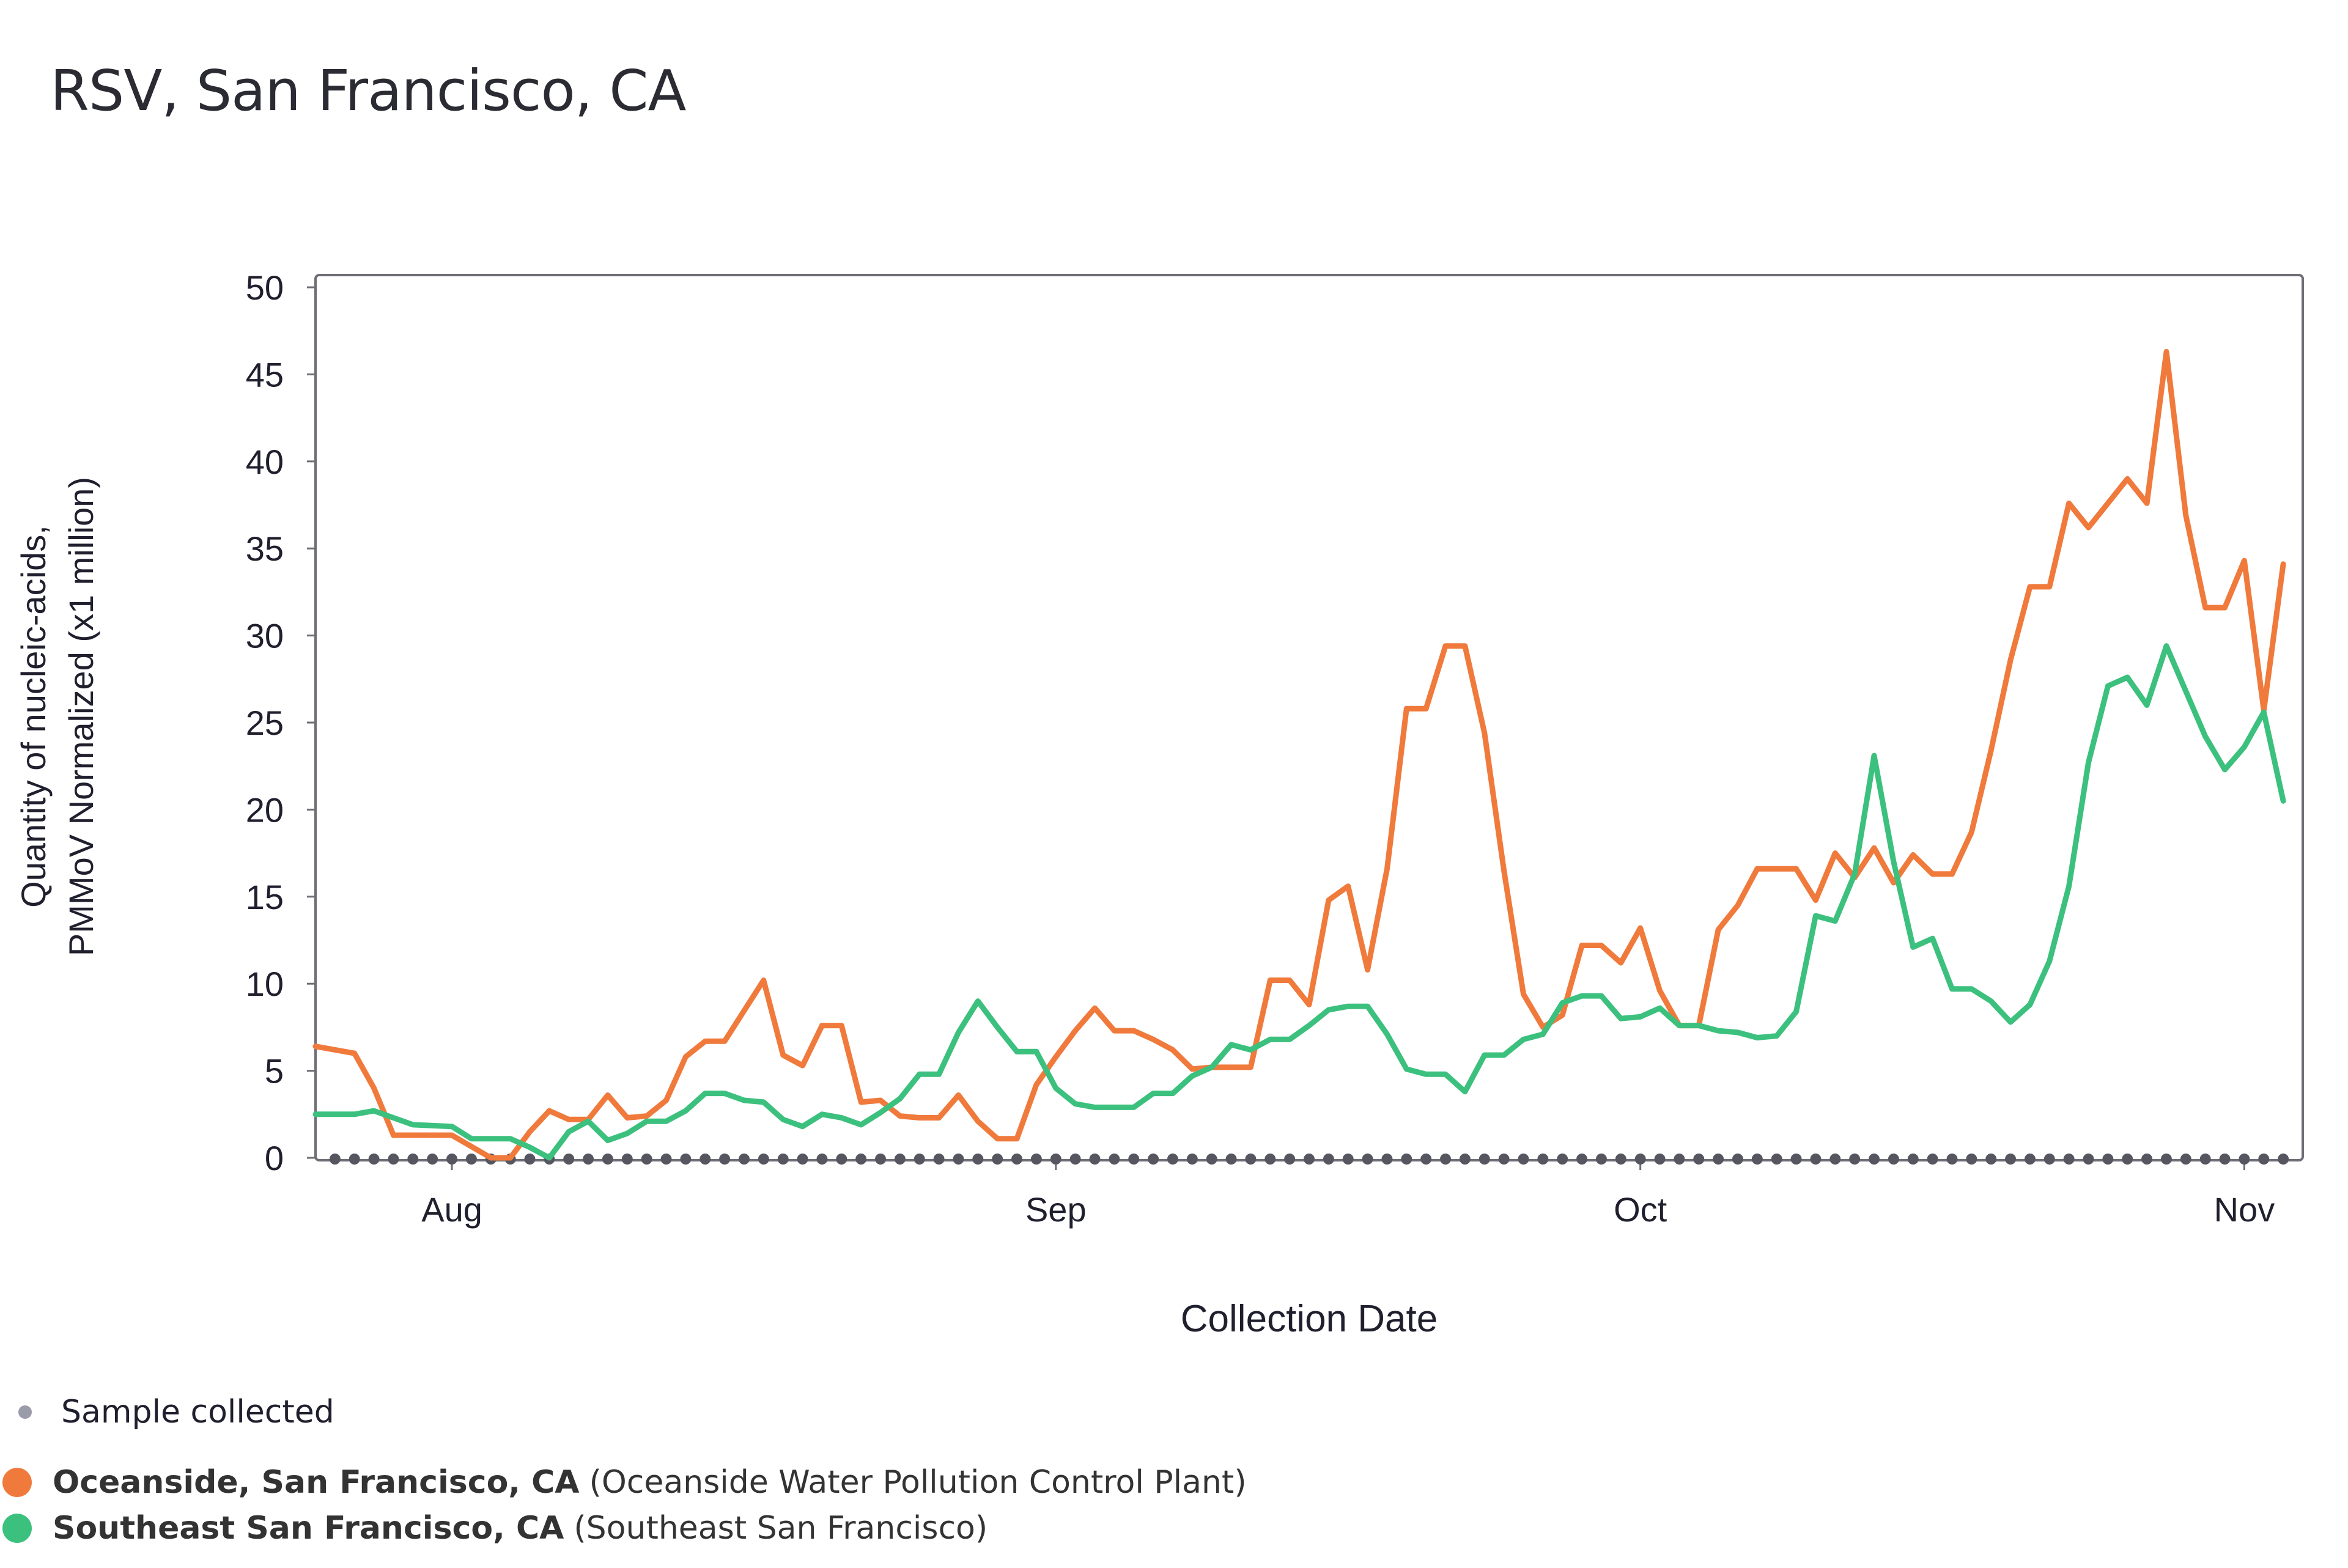  What do you see at coordinates (451, 1209) in the screenshot?
I see `x-tick-label: Aug` at bounding box center [451, 1209].